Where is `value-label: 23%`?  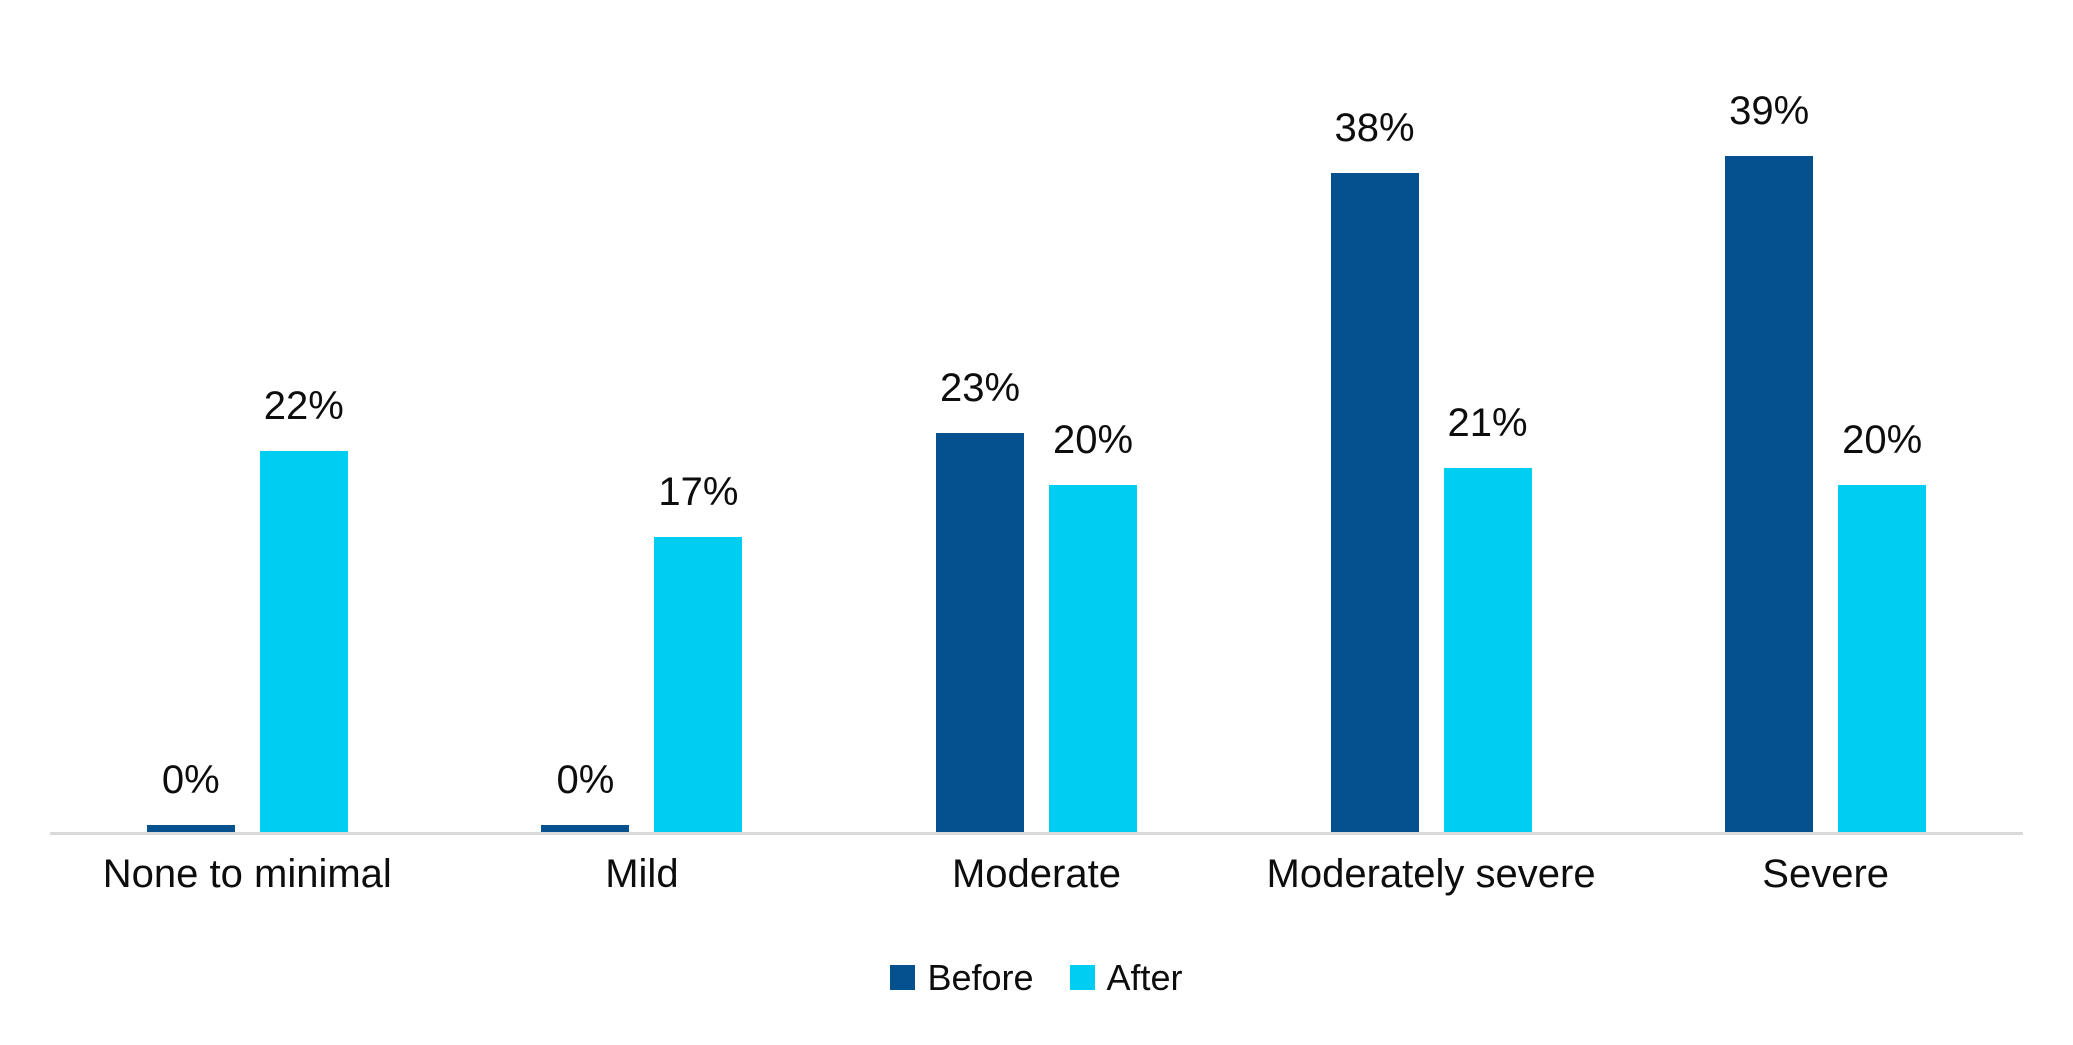 value-label: 23% is located at coordinates (980, 388).